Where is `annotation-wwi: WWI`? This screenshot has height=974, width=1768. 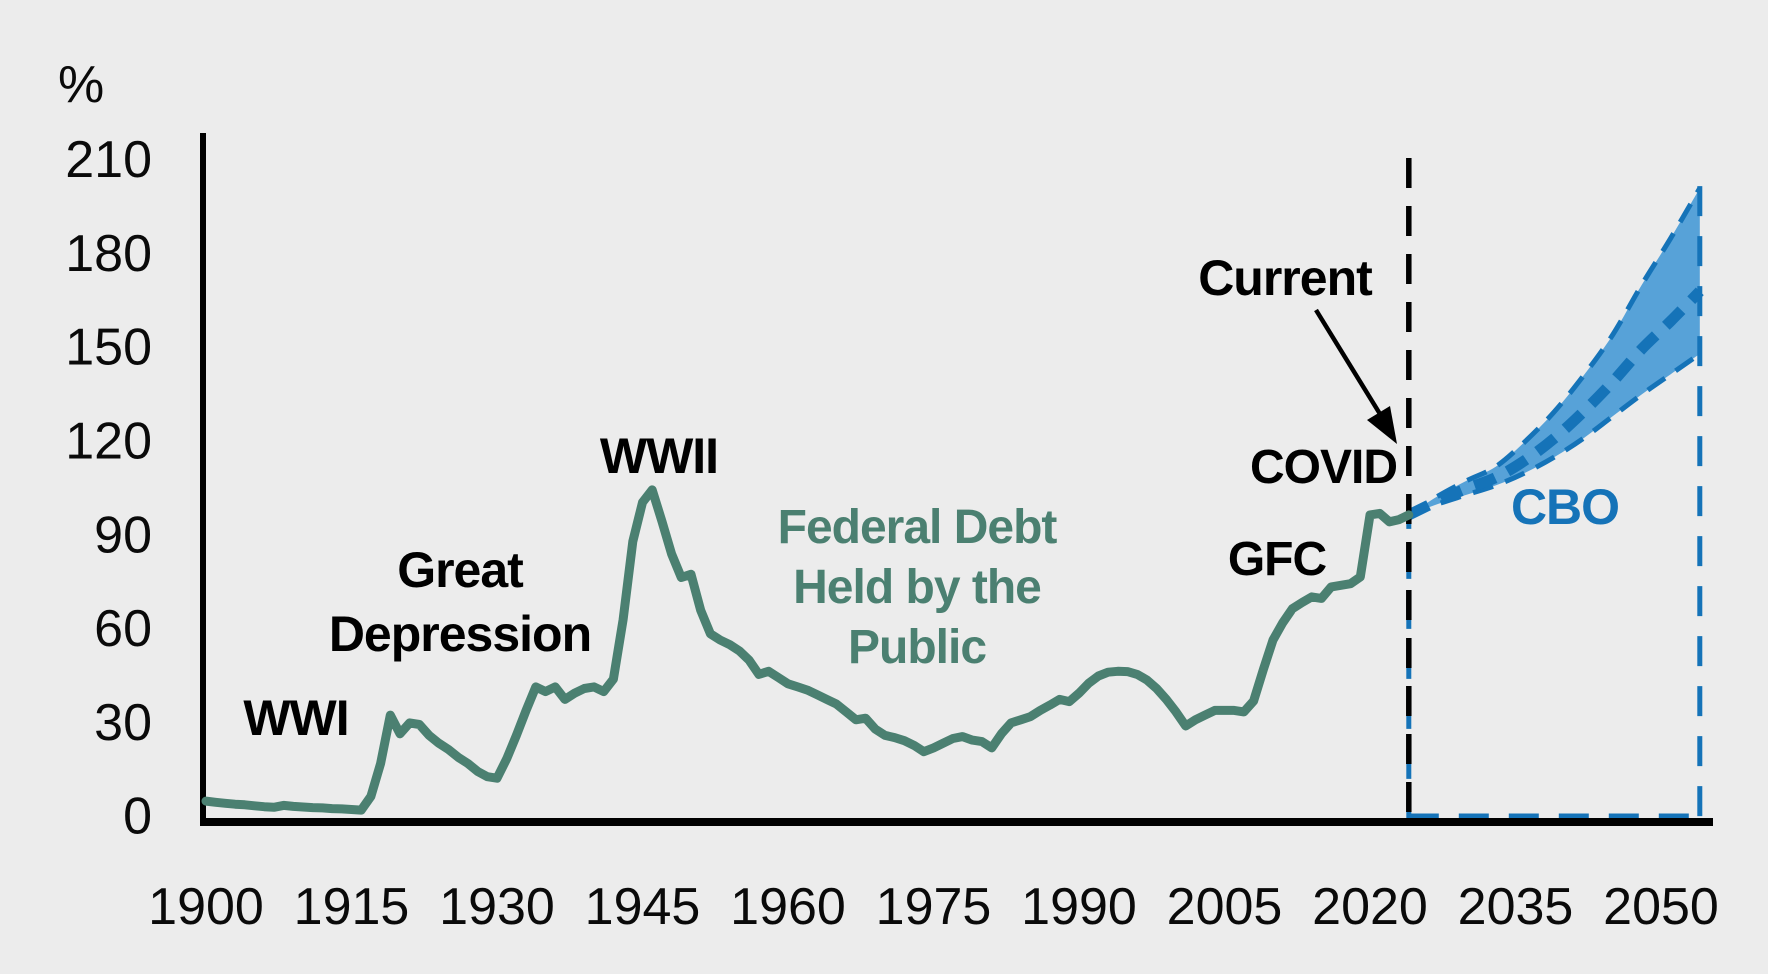
annotation-wwi: WWI is located at coordinates (296, 718).